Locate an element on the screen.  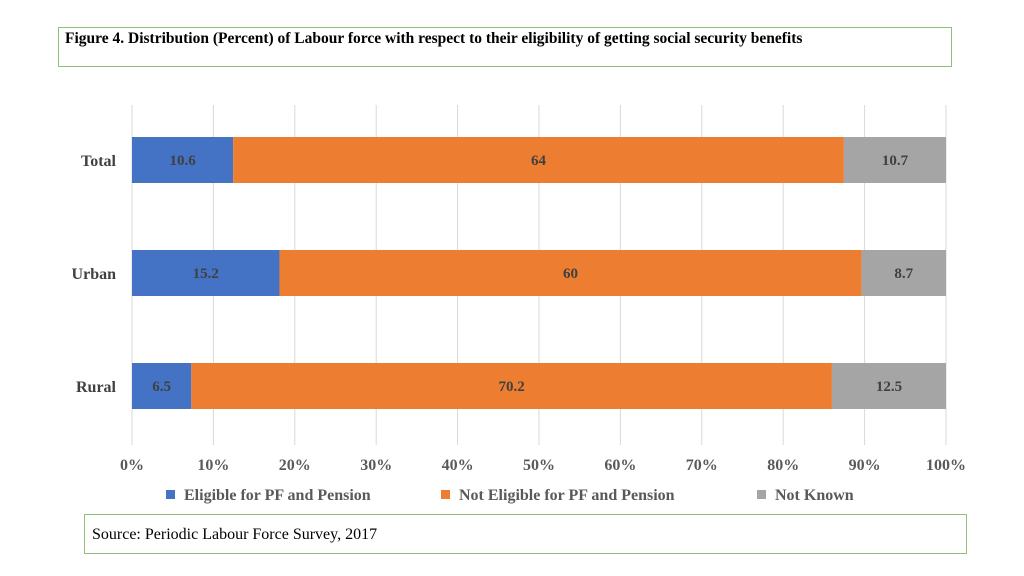
x-tick-label: 90% is located at coordinates (865, 465).